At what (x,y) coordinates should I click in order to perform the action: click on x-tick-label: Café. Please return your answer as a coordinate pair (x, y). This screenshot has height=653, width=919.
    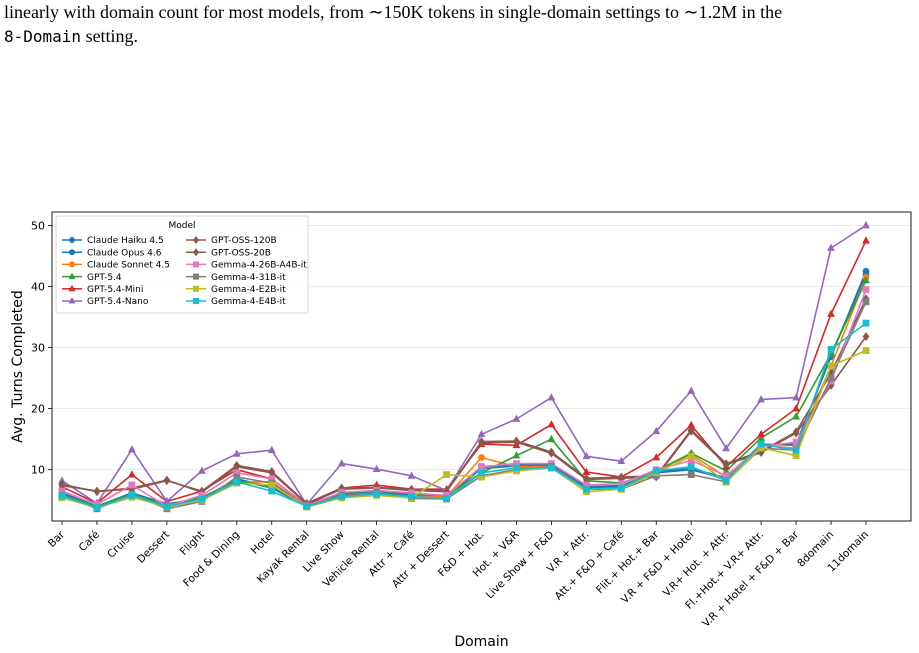
    Looking at the image, I should click on (89, 541).